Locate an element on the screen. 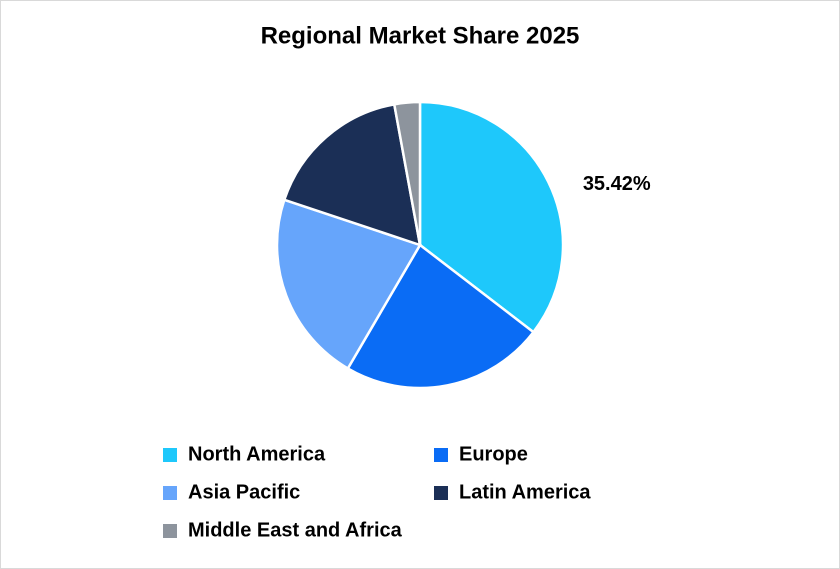 This screenshot has height=569, width=840. legend-label: Europe is located at coordinates (493, 454).